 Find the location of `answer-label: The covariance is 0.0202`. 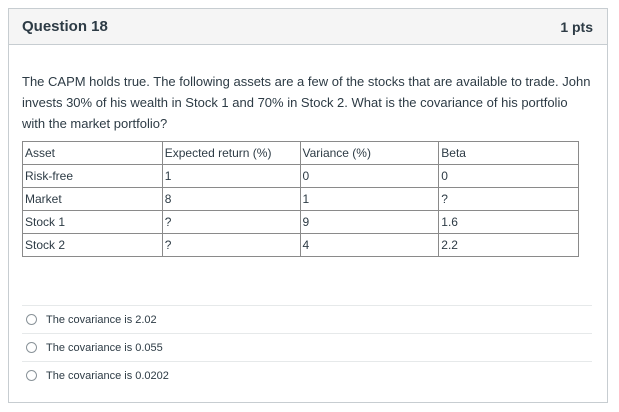

answer-label: The covariance is 0.0202 is located at coordinates (107, 375).